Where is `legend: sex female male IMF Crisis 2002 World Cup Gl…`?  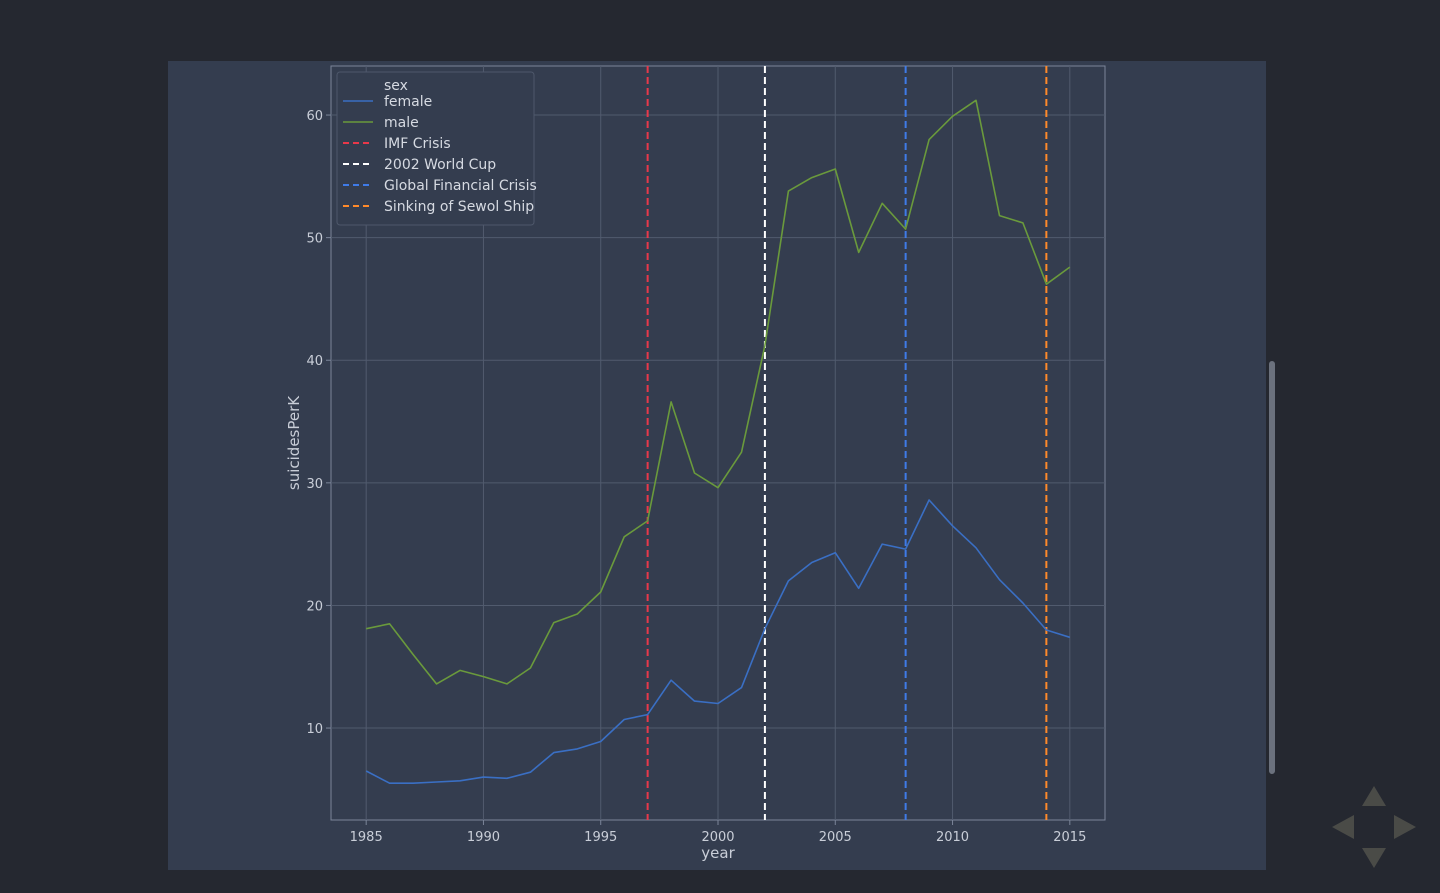 legend: sex female male IMF Crisis 2002 World Cup Gl… is located at coordinates (436, 148).